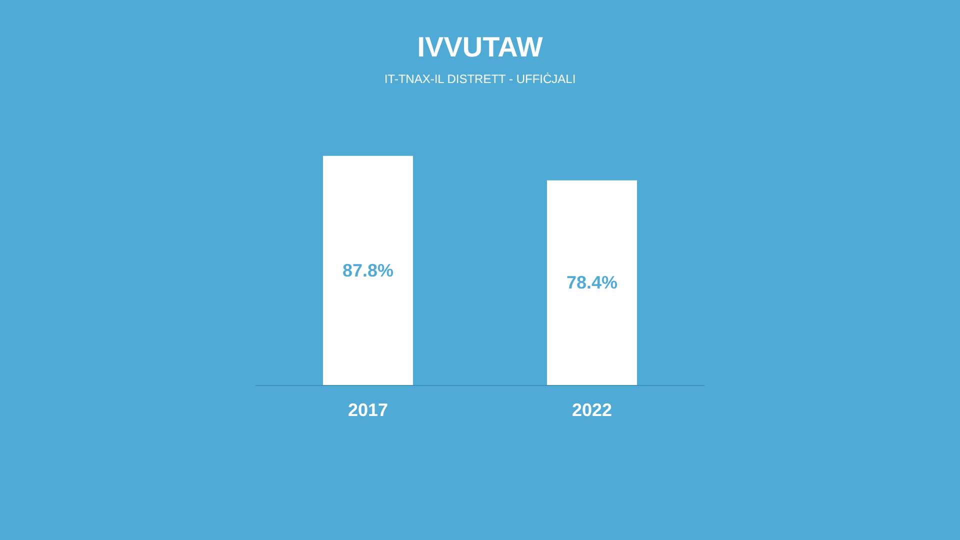  Describe the element at coordinates (592, 282) in the screenshot. I see `data-label: 78.4%` at that location.